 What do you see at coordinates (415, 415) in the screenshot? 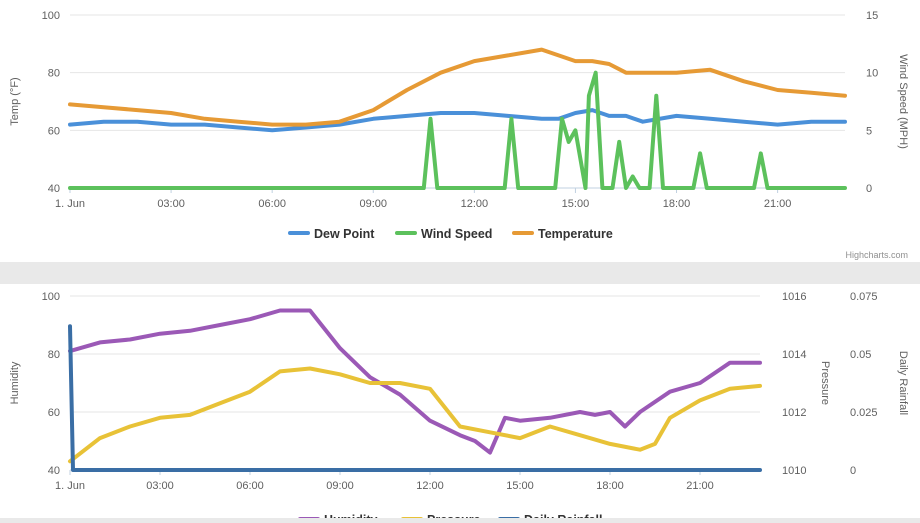
I see `series-line-pressure` at bounding box center [415, 415].